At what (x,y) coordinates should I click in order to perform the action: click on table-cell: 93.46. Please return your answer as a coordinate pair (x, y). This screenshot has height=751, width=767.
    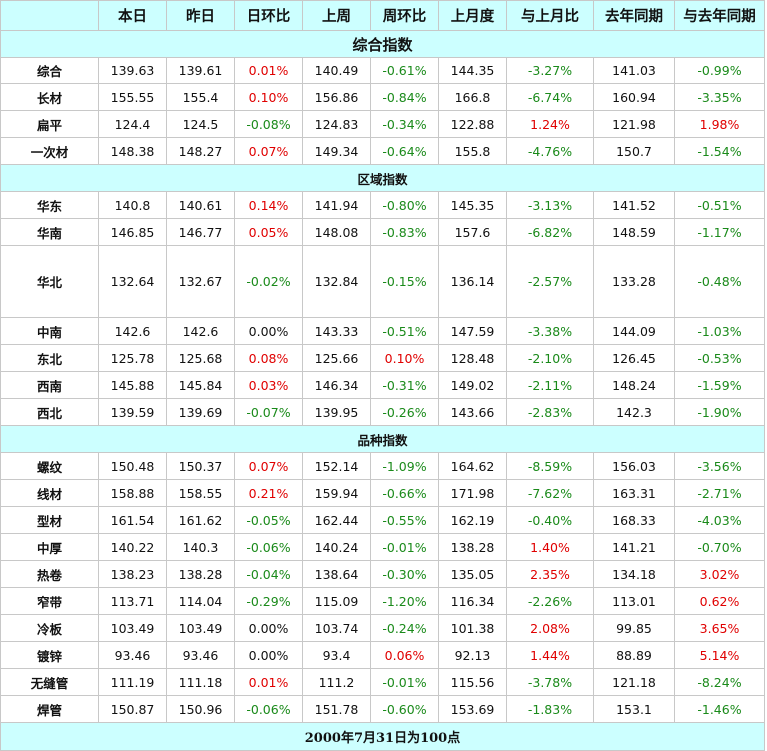
    Looking at the image, I should click on (200, 655).